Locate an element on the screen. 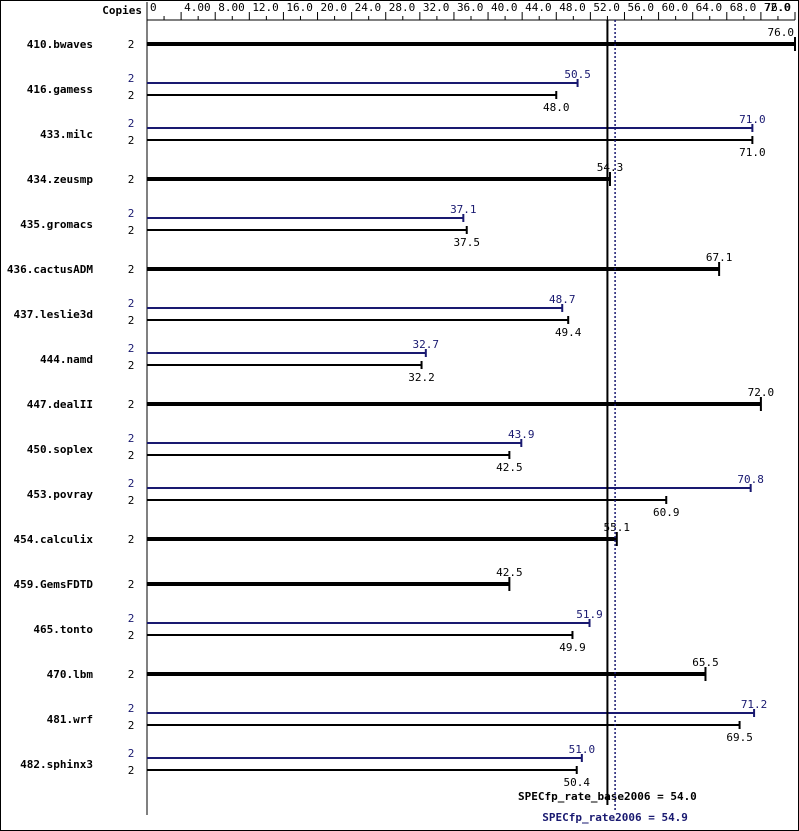 The height and width of the screenshot is (831, 799). benchmark-name: 454.calculix is located at coordinates (54, 539).